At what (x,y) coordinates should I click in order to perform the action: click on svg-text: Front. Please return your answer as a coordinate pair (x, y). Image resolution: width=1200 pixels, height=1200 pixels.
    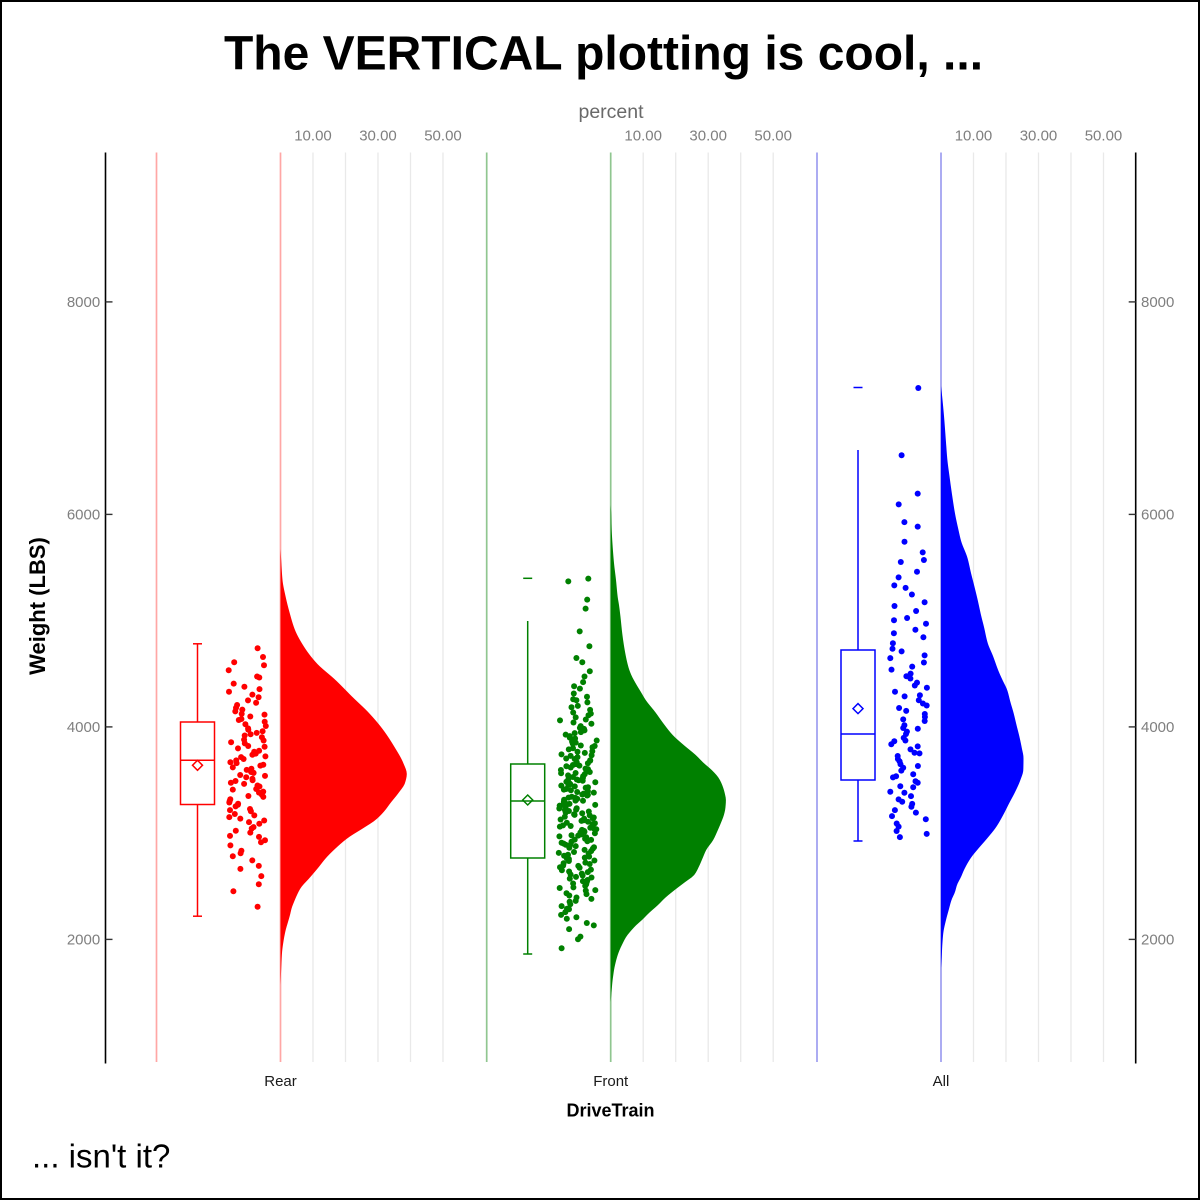
    Looking at the image, I should click on (611, 1081).